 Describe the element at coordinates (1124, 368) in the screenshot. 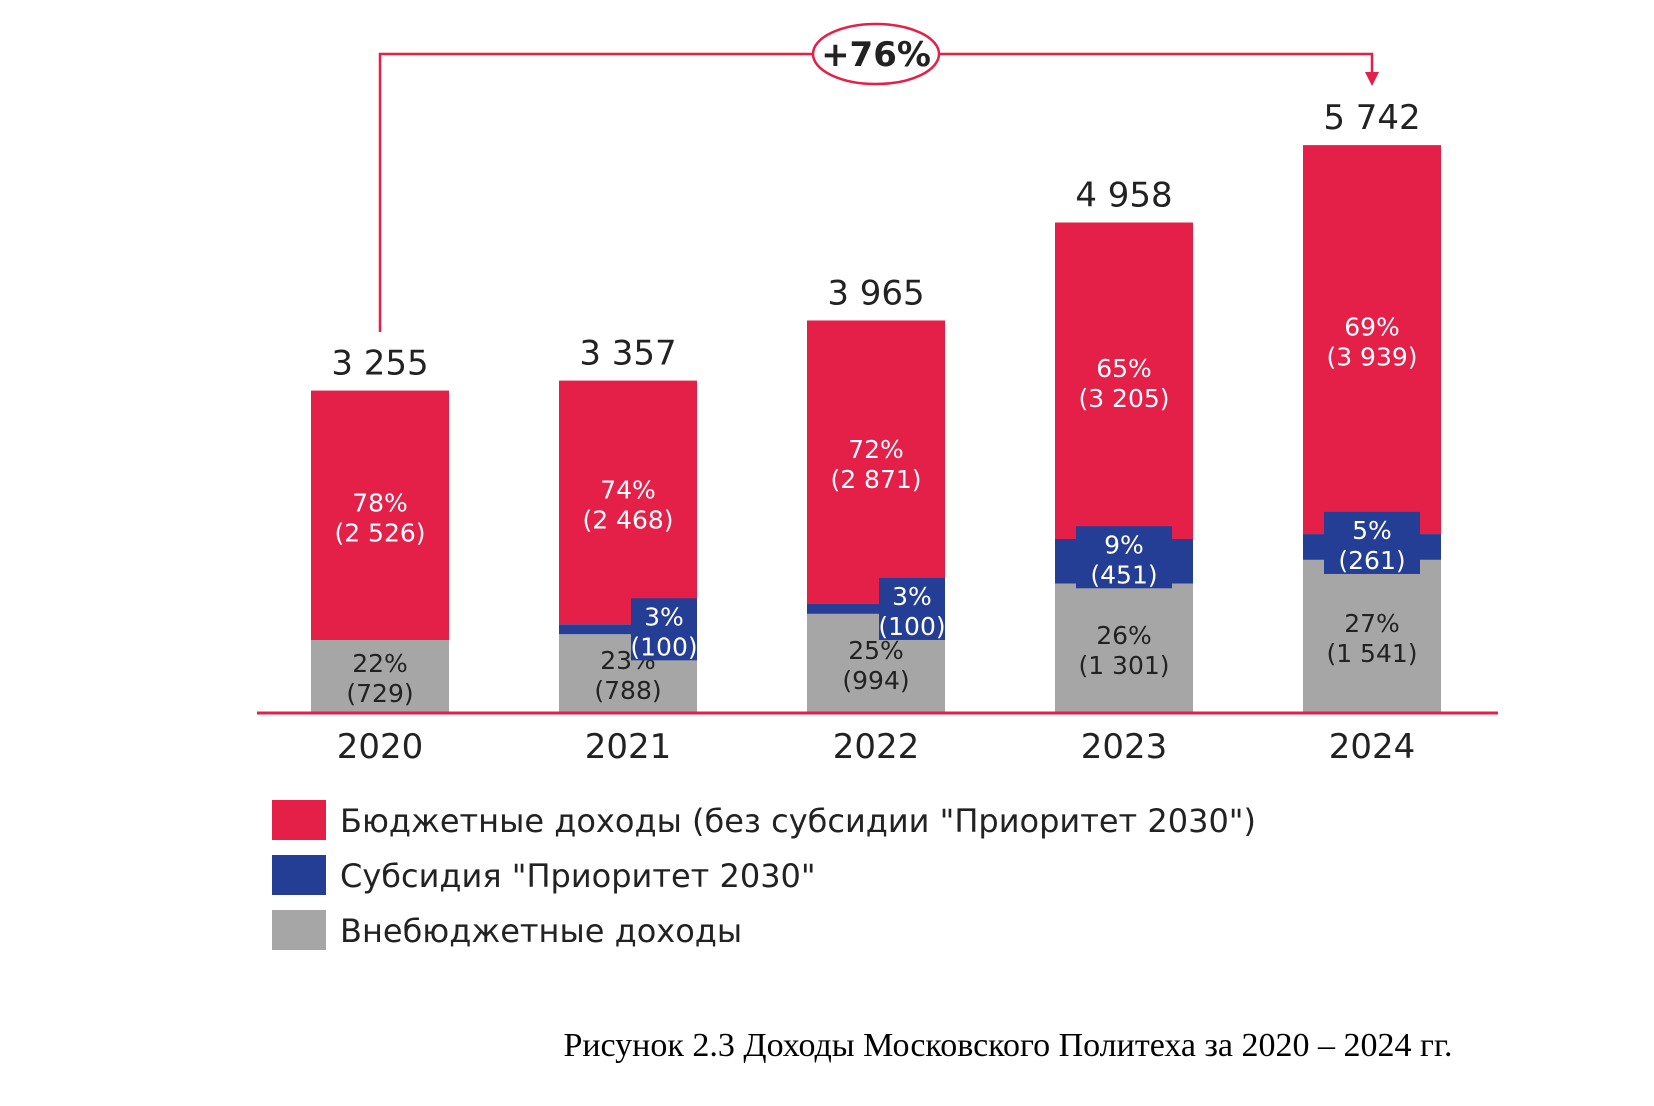

I see `segment-percent-label: 65%` at that location.